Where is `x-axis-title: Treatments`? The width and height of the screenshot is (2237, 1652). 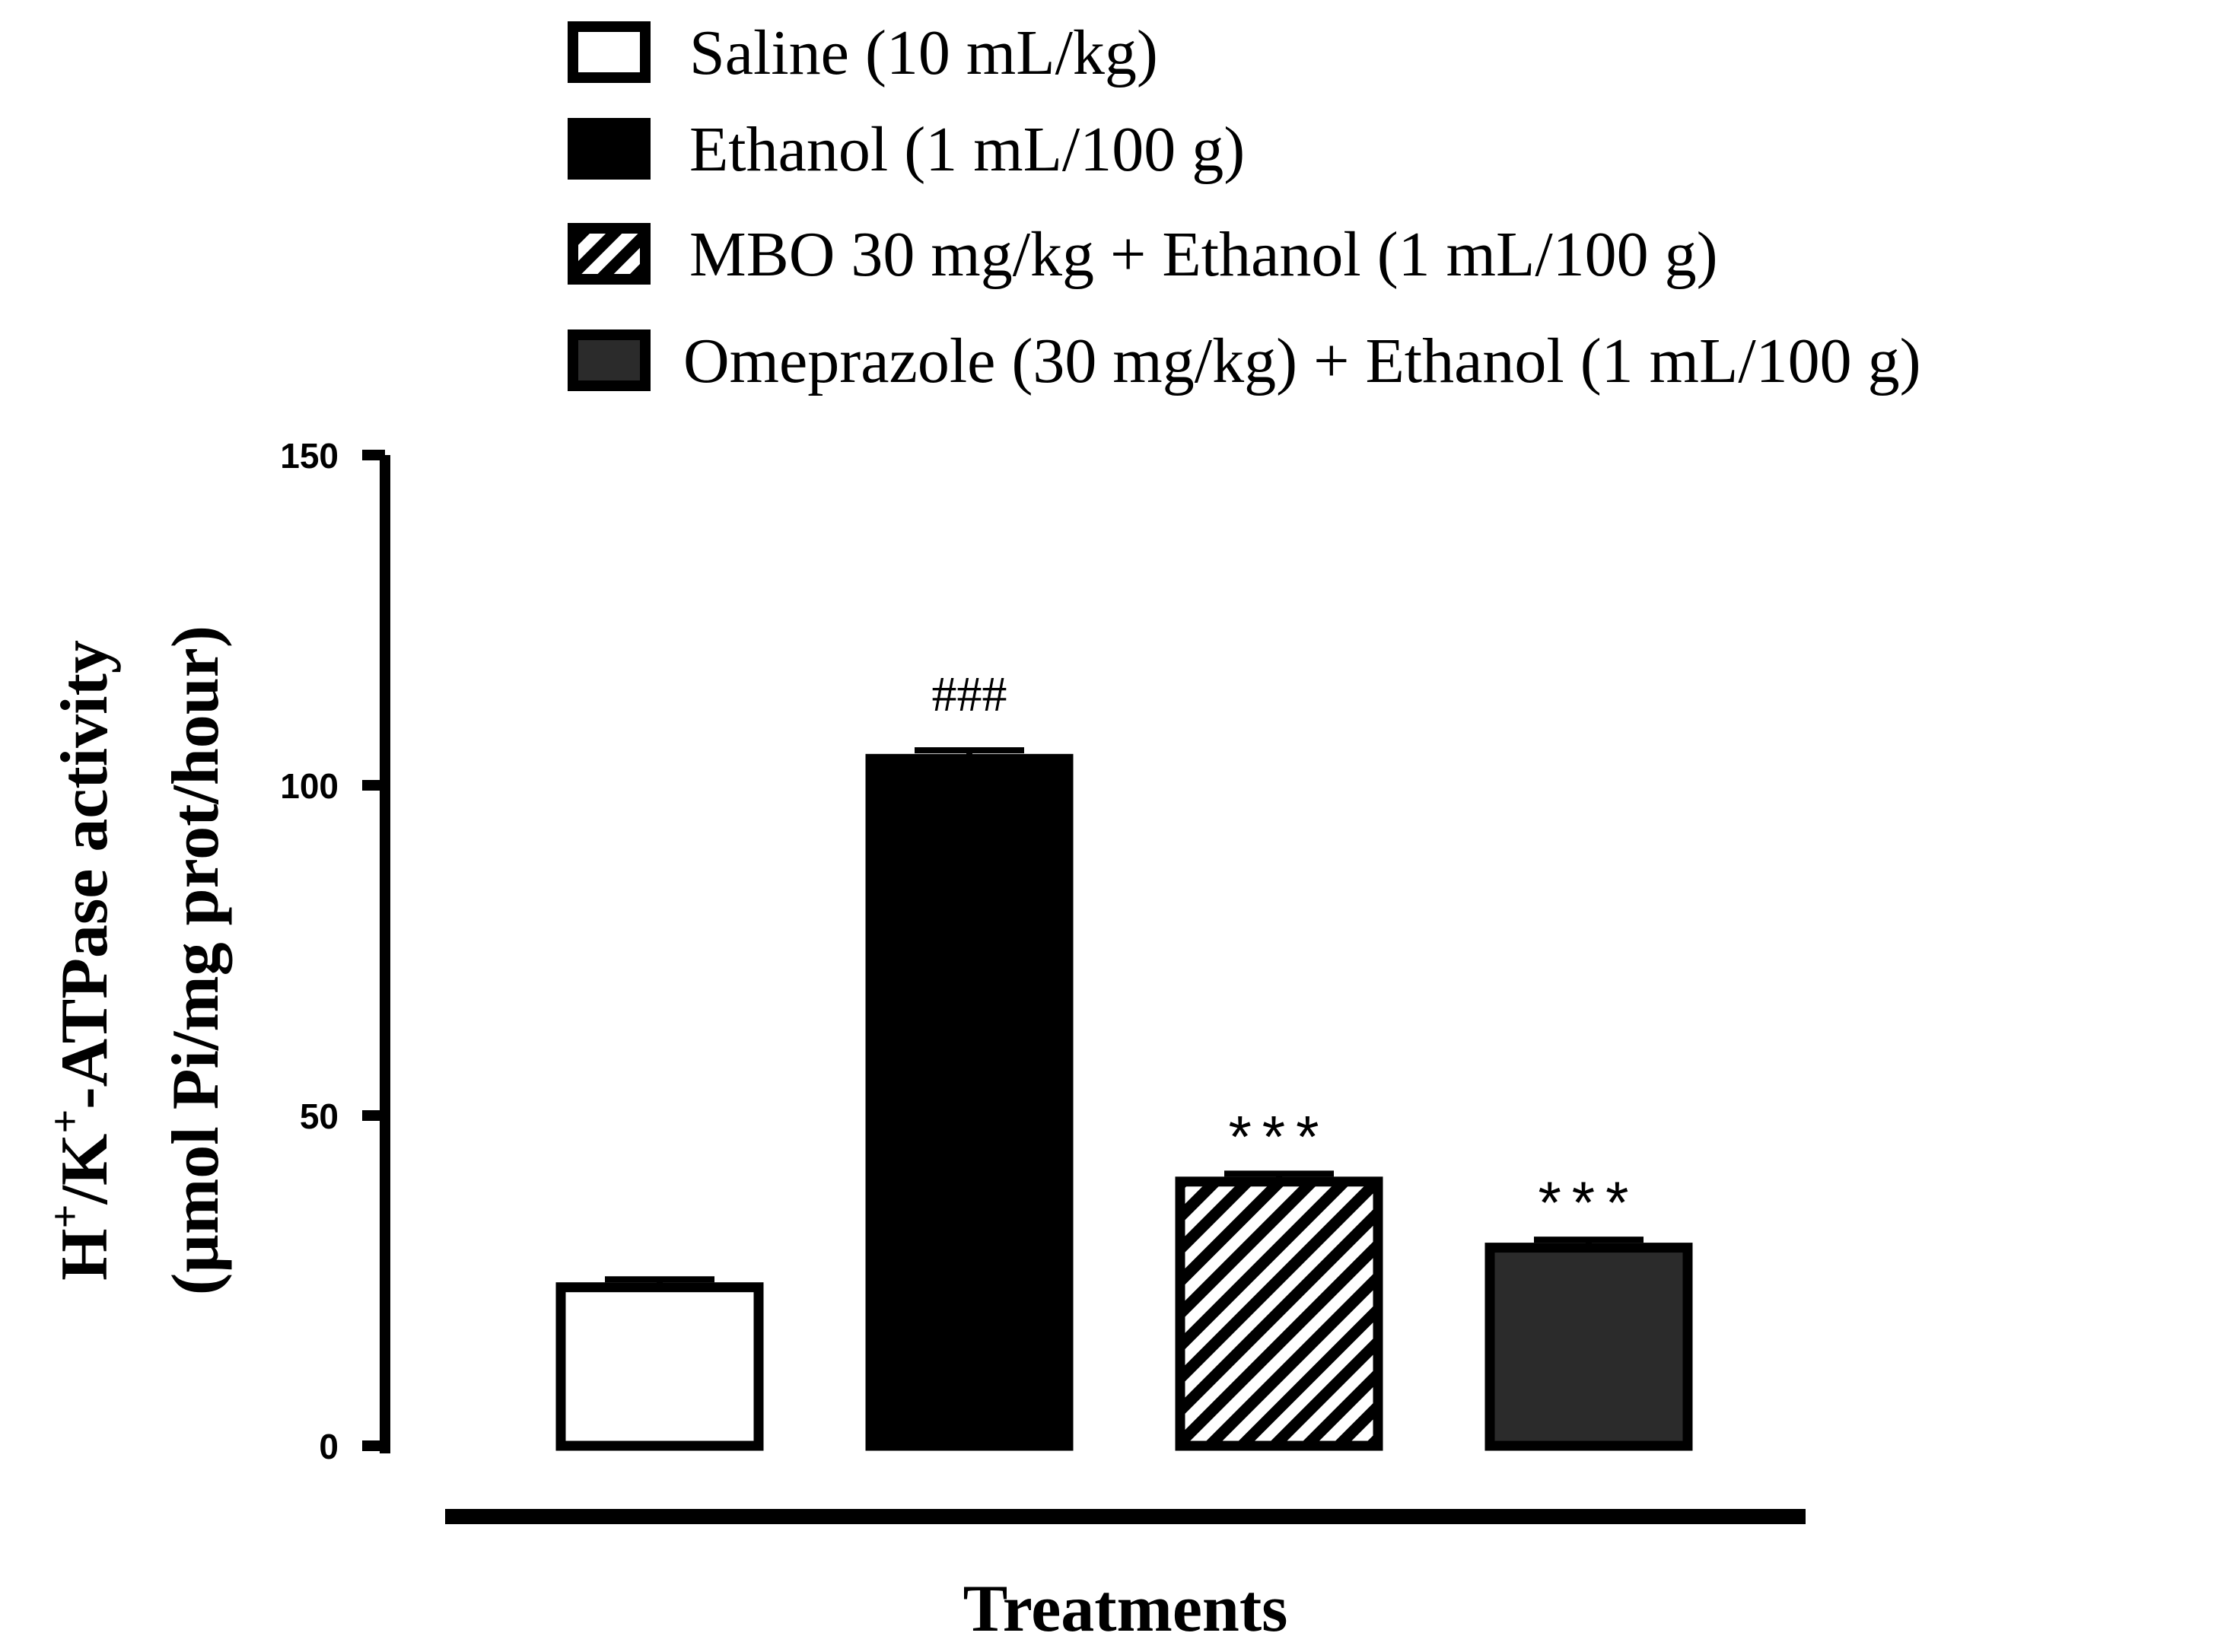 x-axis-title: Treatments is located at coordinates (1125, 1609).